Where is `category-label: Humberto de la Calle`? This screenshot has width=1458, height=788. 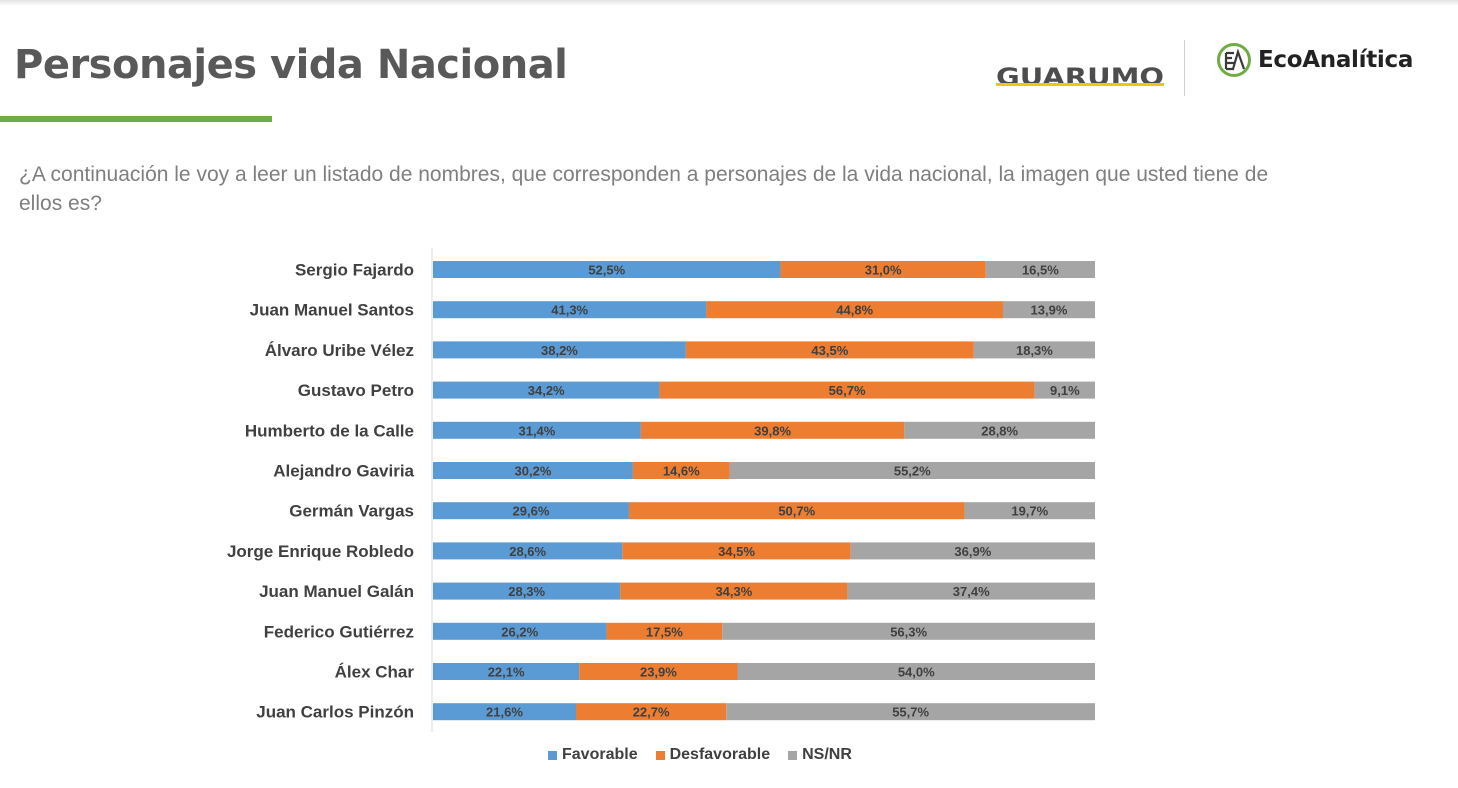
category-label: Humberto de la Calle is located at coordinates (329, 430).